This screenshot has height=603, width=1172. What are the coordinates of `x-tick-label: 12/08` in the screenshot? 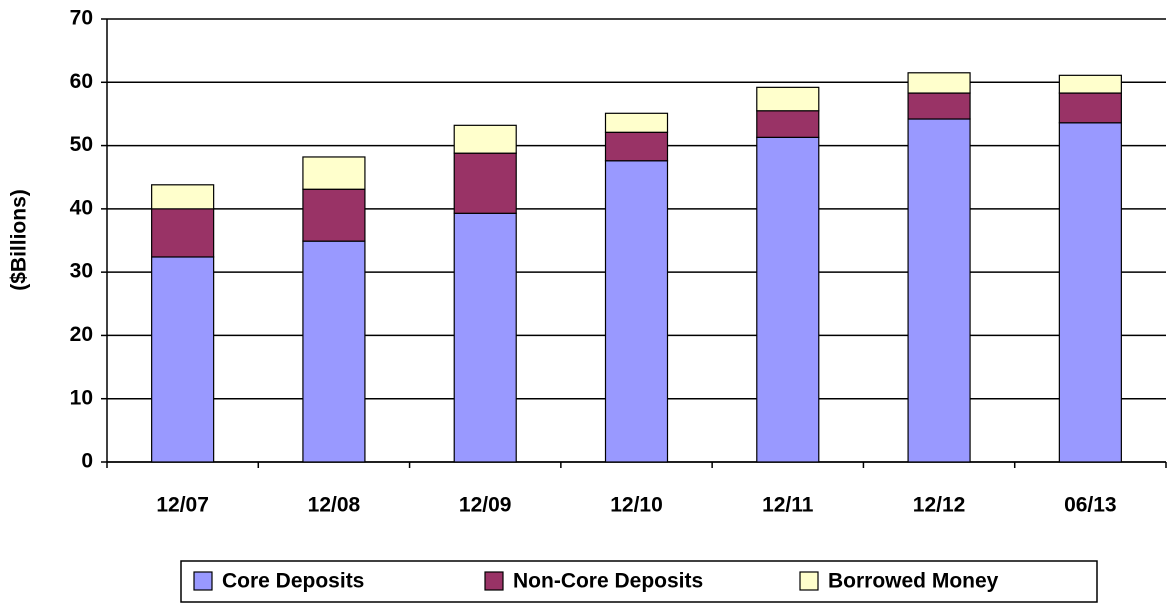 It's located at (334, 505).